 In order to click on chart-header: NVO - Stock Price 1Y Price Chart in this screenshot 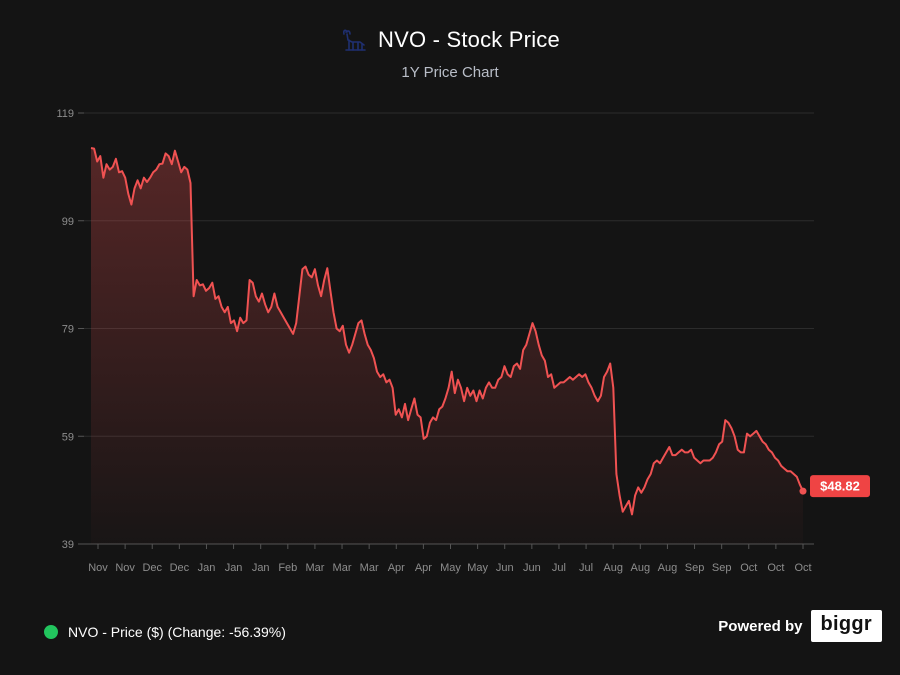, I will do `click(450, 51)`.